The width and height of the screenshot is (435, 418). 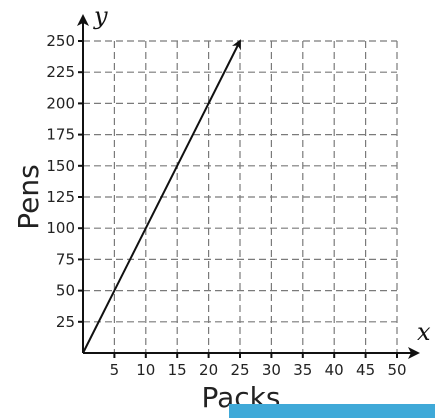 I want to click on y-tick-label: 200, so click(x=60, y=103).